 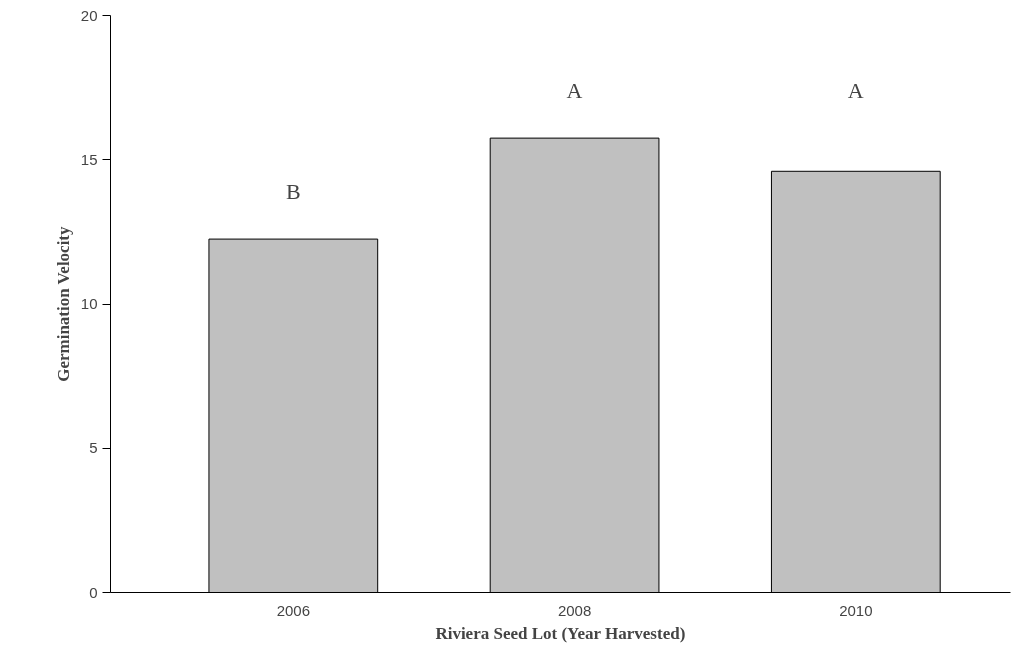 What do you see at coordinates (89, 303) in the screenshot?
I see `y-tick-label: 10` at bounding box center [89, 303].